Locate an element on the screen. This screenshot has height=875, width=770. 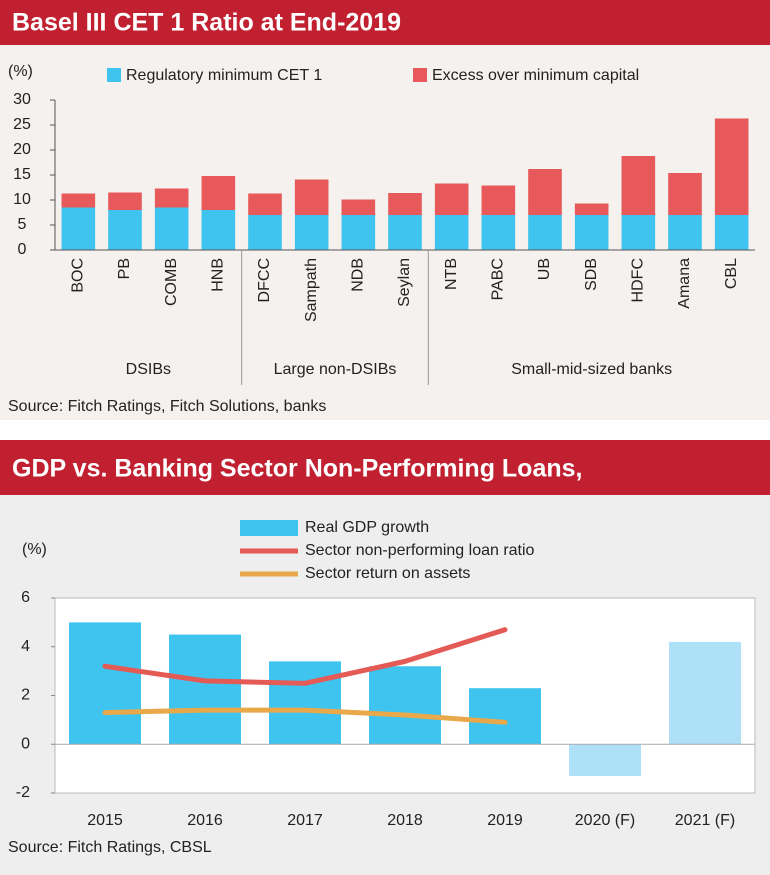
x-tick-label: 2015 is located at coordinates (105, 820).